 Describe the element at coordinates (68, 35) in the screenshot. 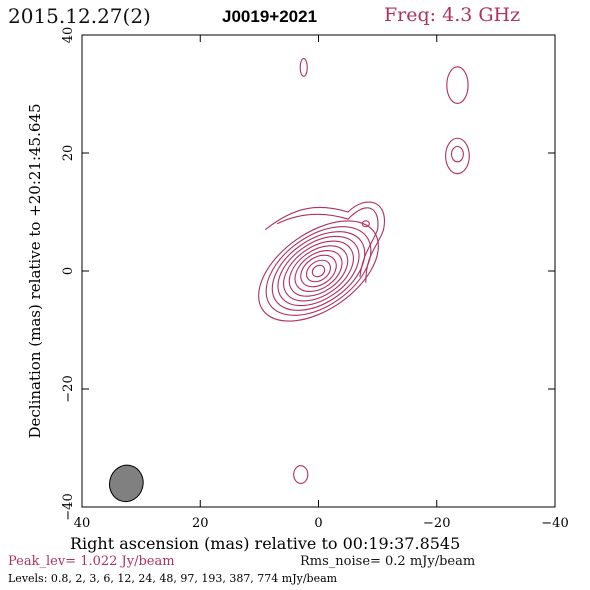

I see `y-tick-label: 40` at that location.